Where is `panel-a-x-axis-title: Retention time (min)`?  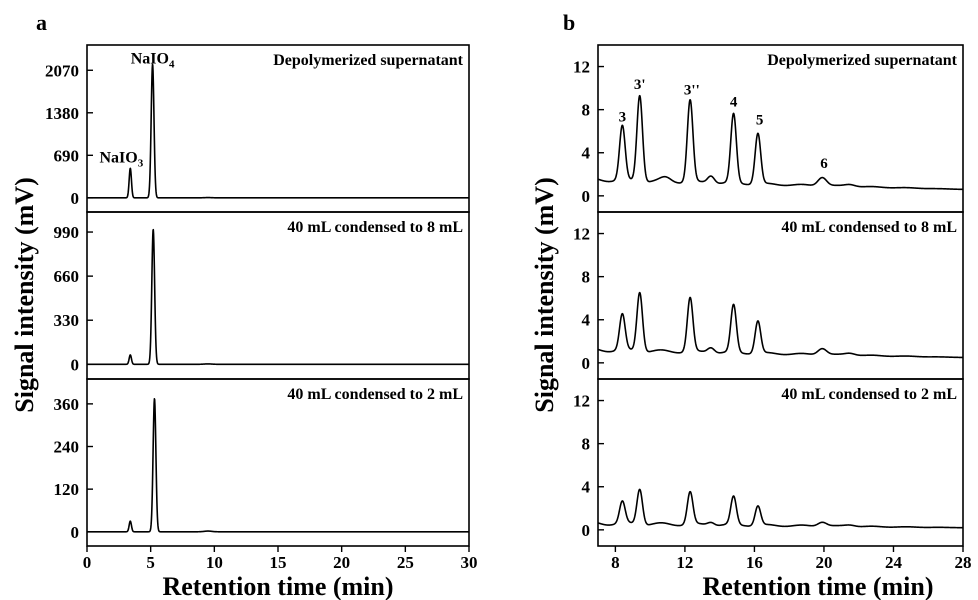
panel-a-x-axis-title: Retention time (min) is located at coordinates (277, 586).